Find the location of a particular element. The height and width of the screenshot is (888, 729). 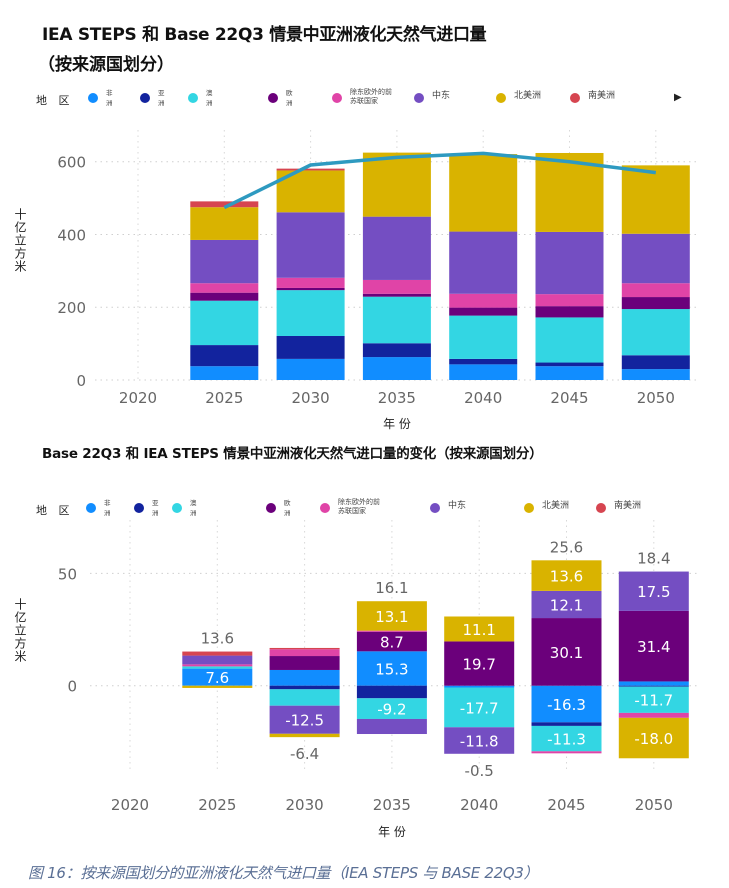

steps-line is located at coordinates (440, 180).